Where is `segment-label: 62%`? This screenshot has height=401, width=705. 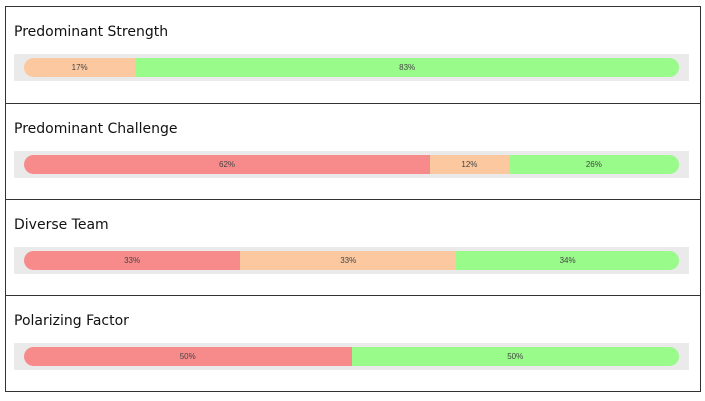 segment-label: 62% is located at coordinates (227, 164).